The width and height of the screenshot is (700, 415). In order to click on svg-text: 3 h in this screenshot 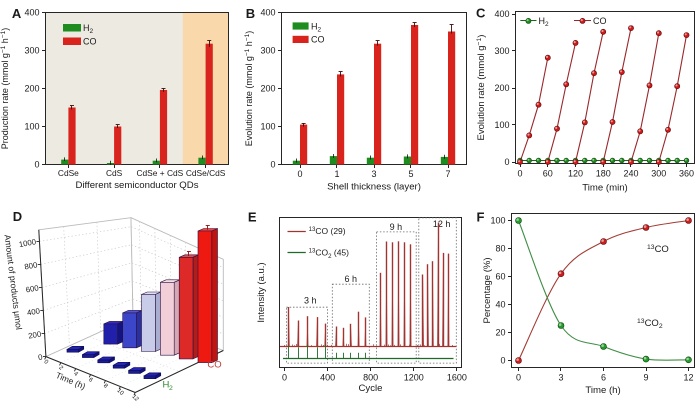, I will do `click(310, 301)`.